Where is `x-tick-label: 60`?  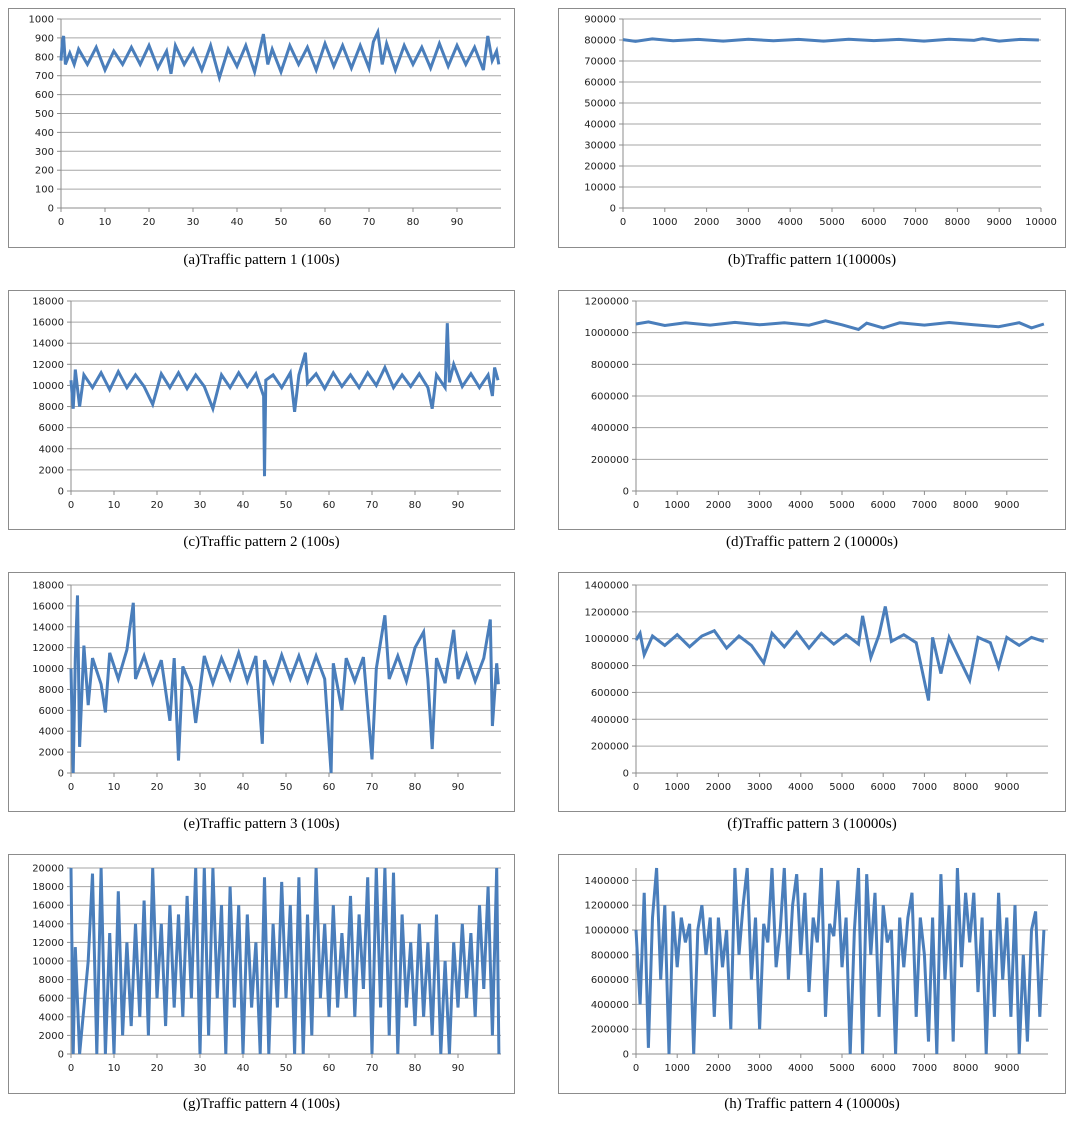 x-tick-label: 60 is located at coordinates (329, 787).